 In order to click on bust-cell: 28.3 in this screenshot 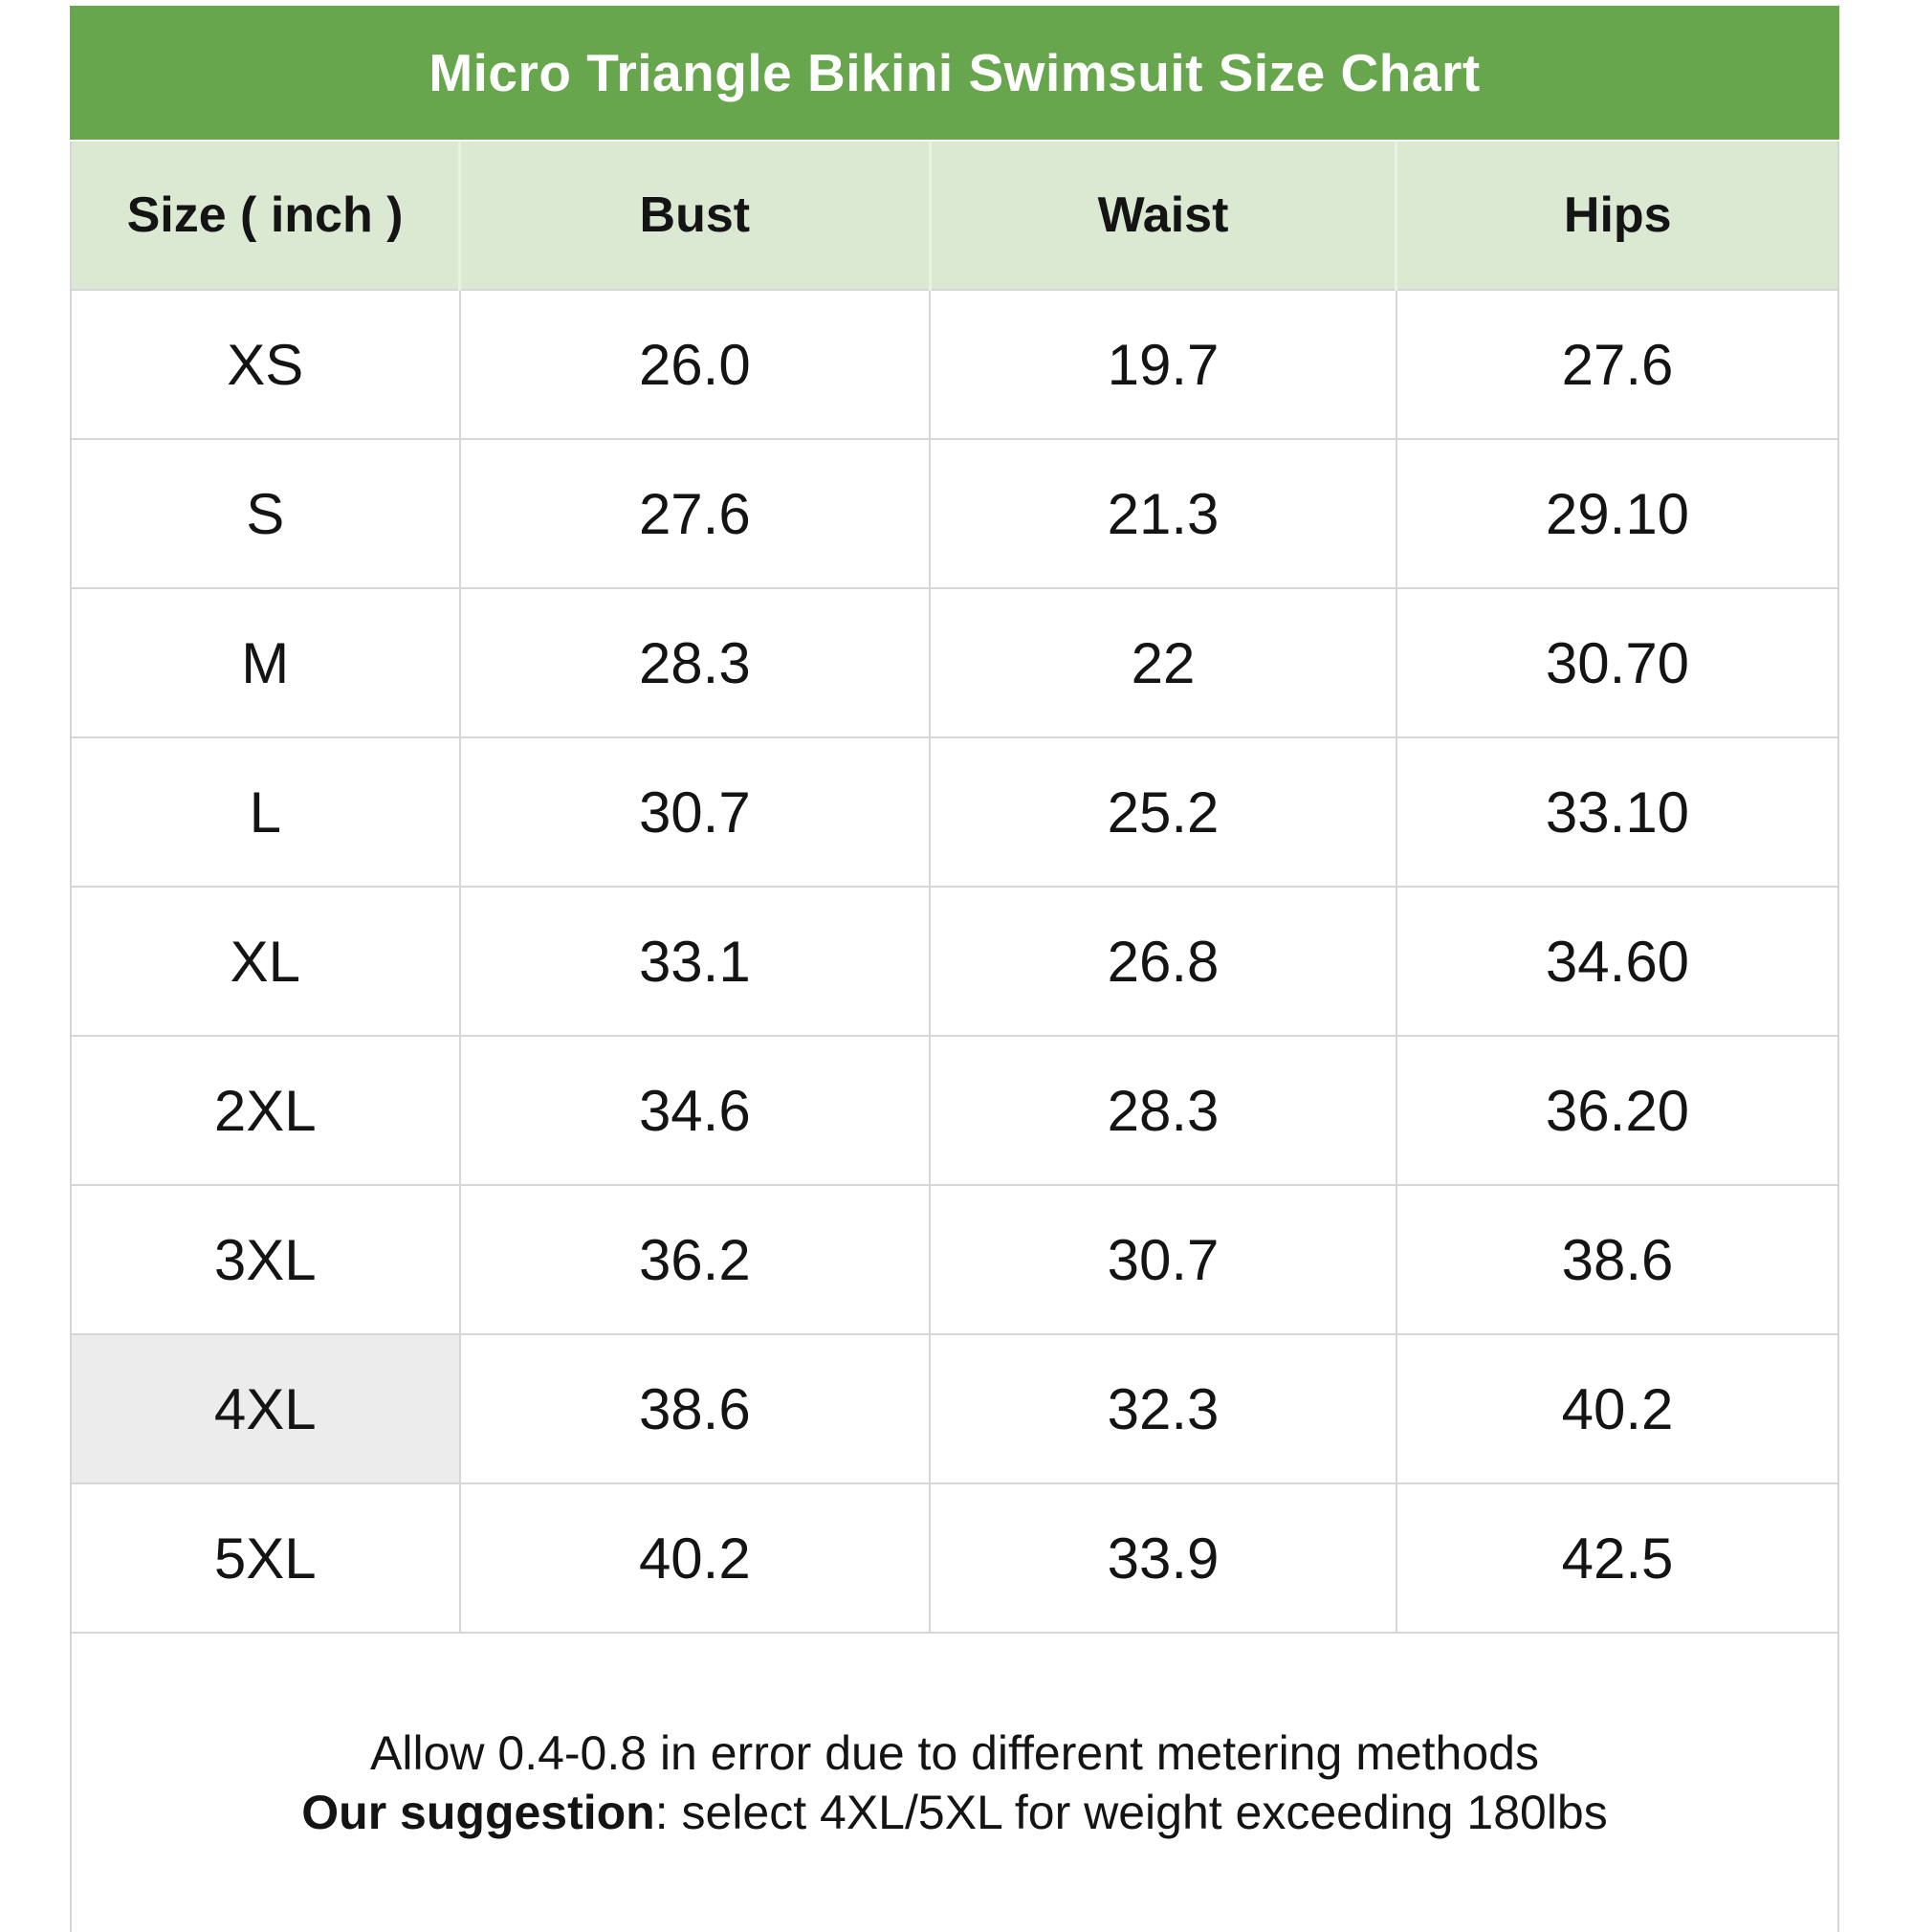, I will do `click(696, 662)`.